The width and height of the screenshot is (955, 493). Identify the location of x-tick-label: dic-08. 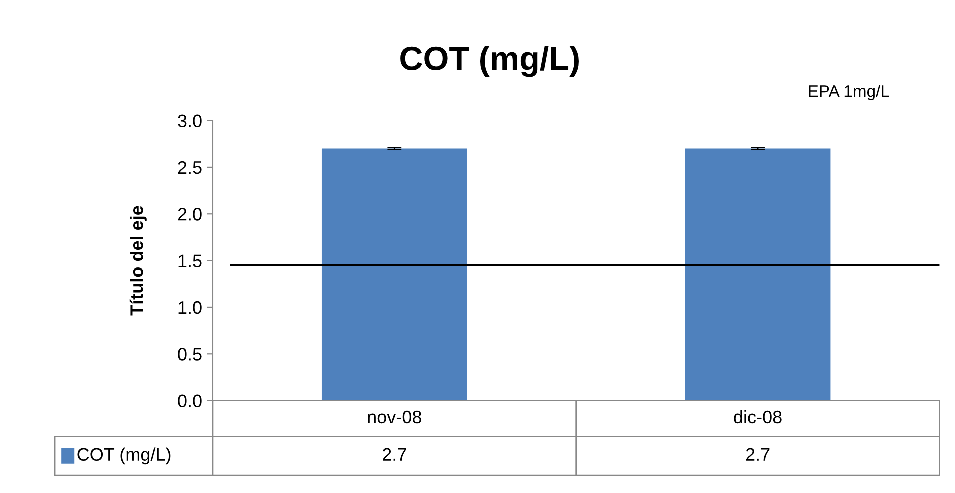
(758, 417).